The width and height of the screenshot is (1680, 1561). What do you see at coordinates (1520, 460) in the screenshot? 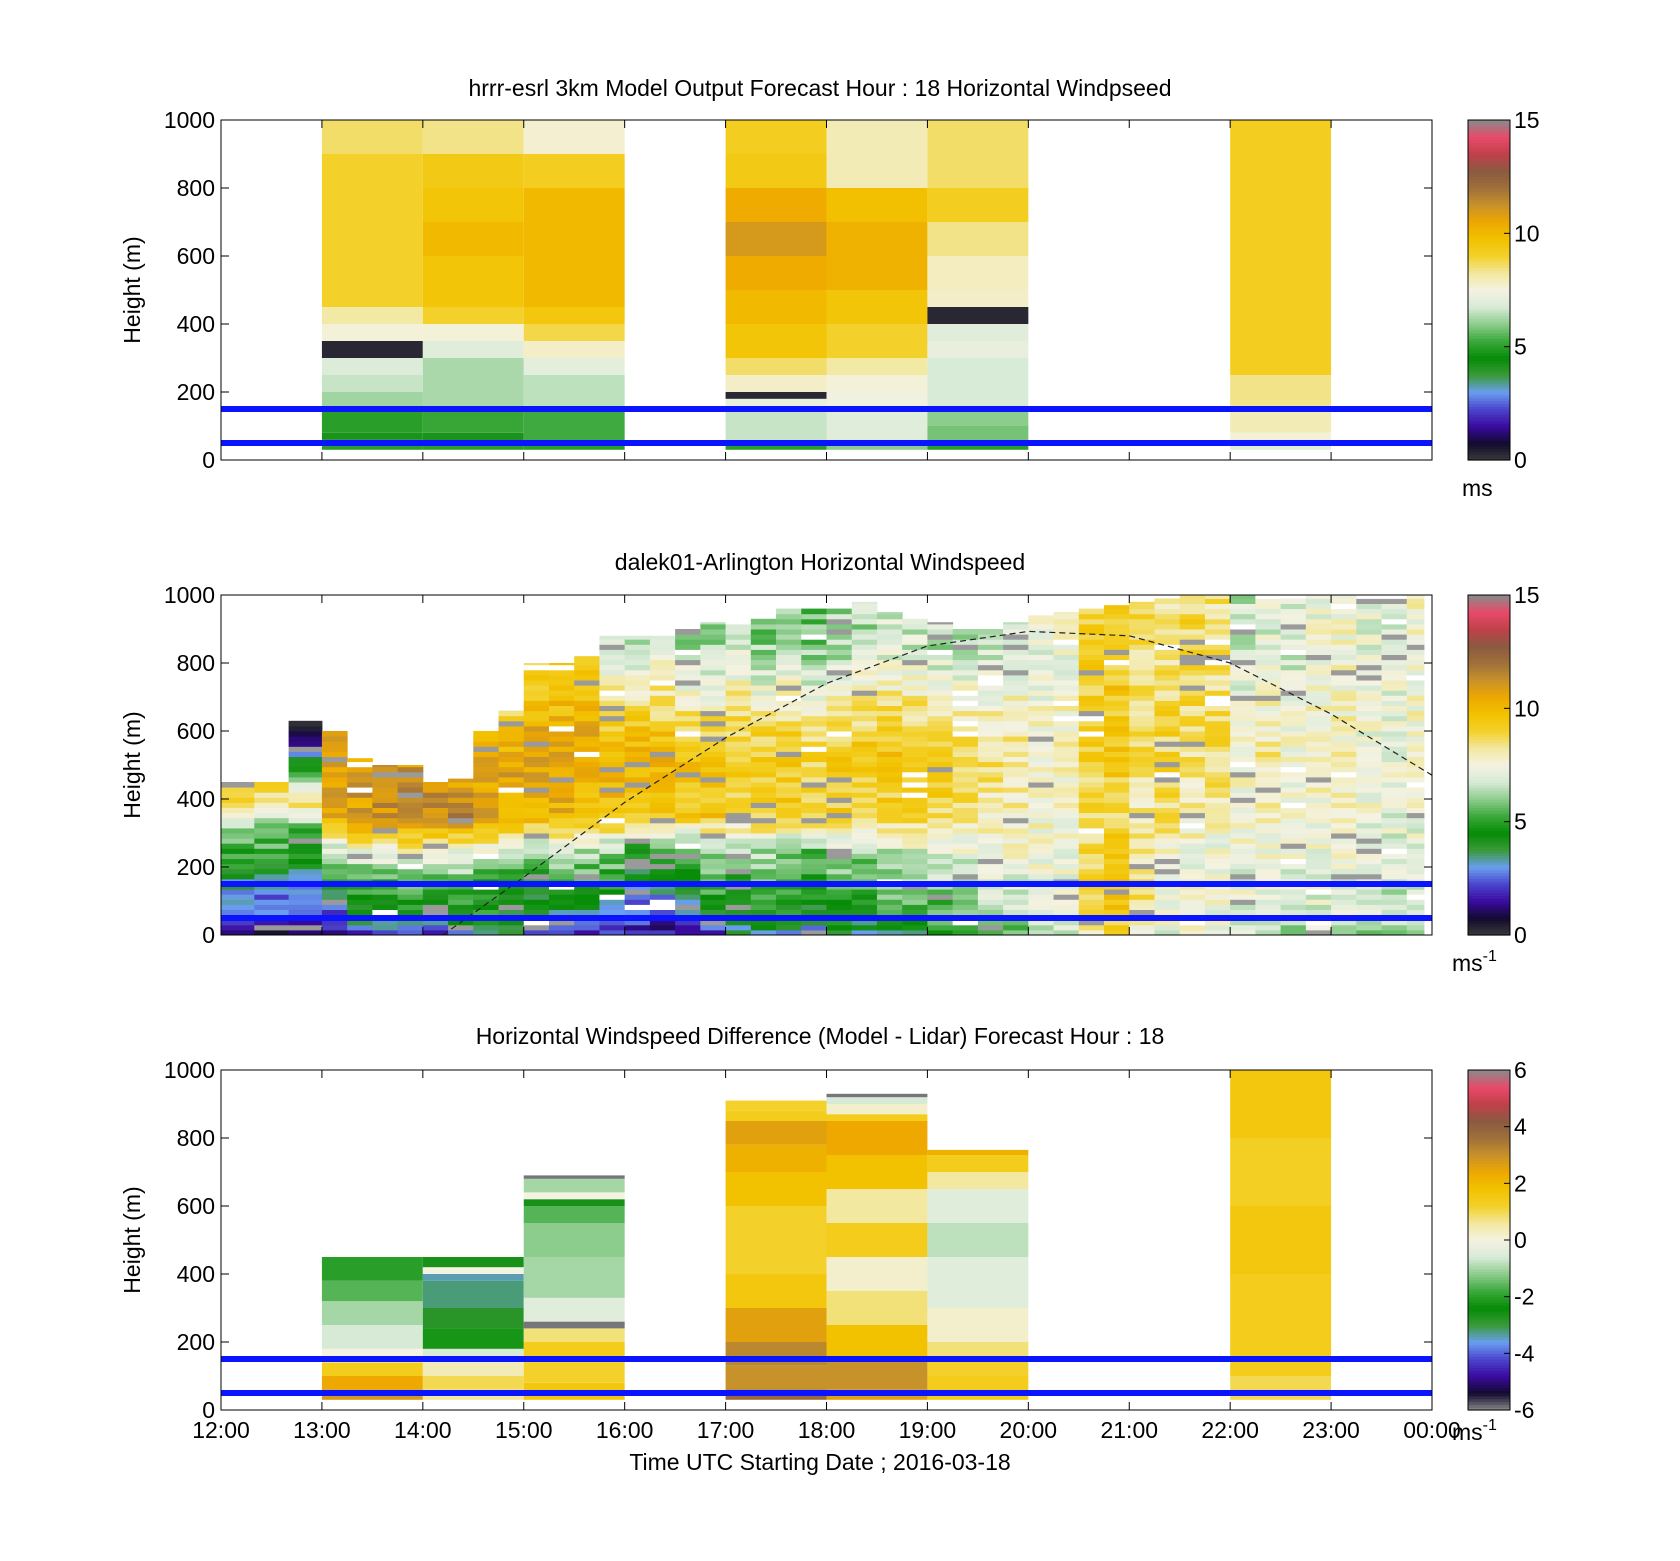
I see `colorbar-tick-label: 0` at bounding box center [1520, 460].